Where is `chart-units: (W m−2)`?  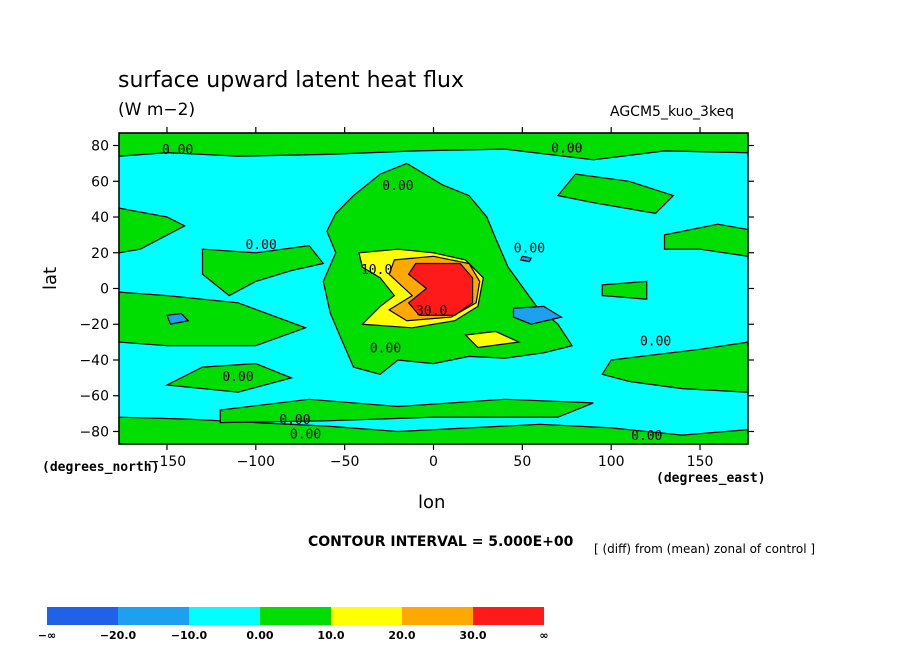
chart-units: (W m−2) is located at coordinates (157, 110).